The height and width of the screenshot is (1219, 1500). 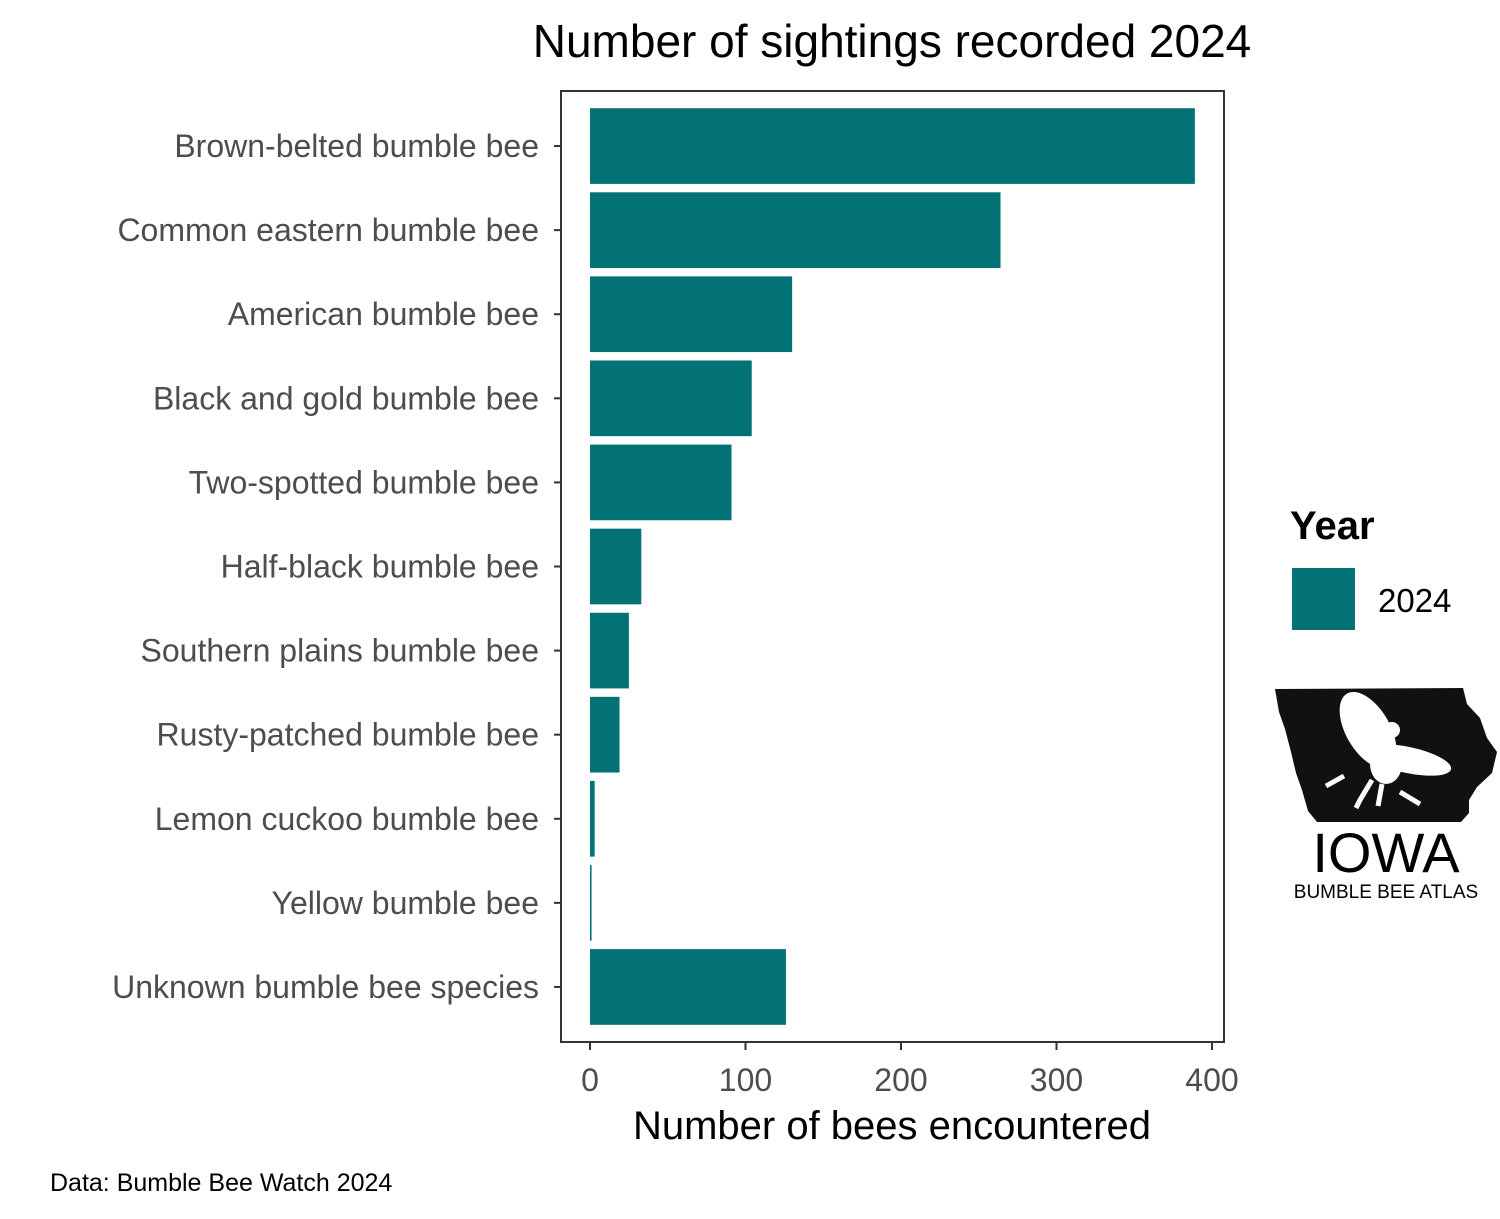 What do you see at coordinates (892, 1126) in the screenshot?
I see `x-axis-title: Number of bees encountered` at bounding box center [892, 1126].